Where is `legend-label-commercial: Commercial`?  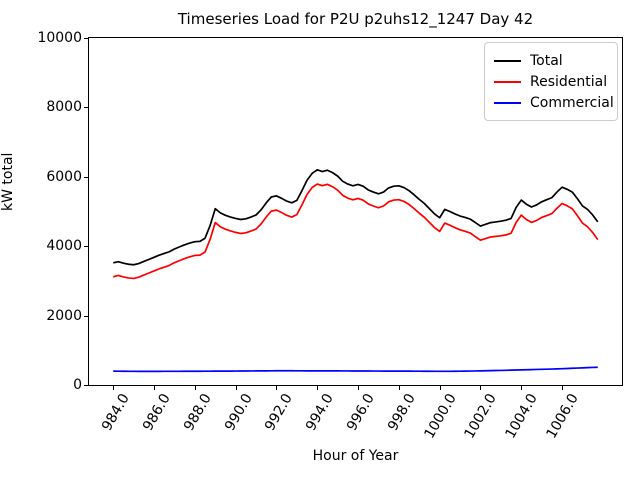
legend-label-commercial: Commercial is located at coordinates (572, 102).